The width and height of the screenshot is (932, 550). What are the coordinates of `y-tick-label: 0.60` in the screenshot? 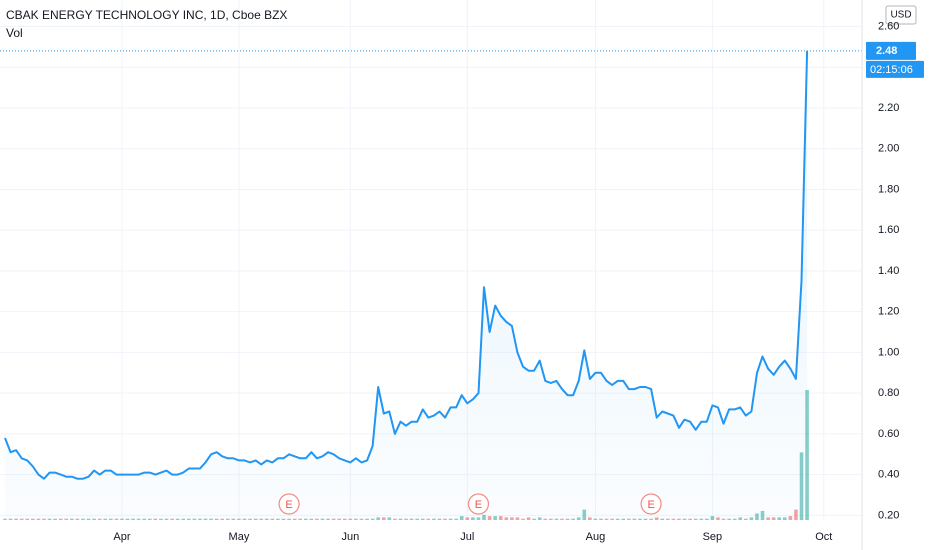 It's located at (888, 434).